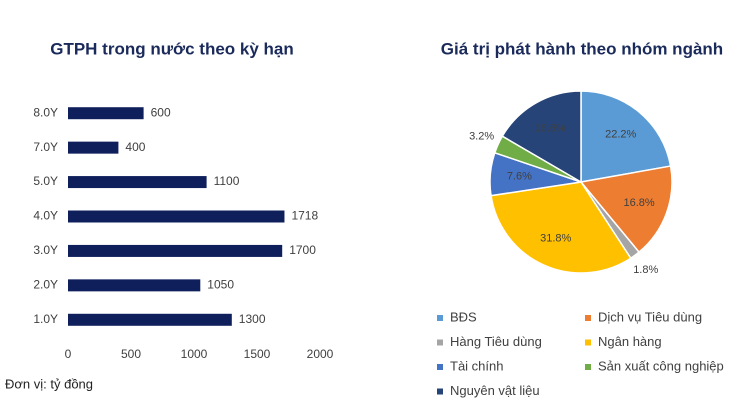 The width and height of the screenshot is (750, 400). I want to click on y-tick-label: 7.0Y, so click(45, 147).